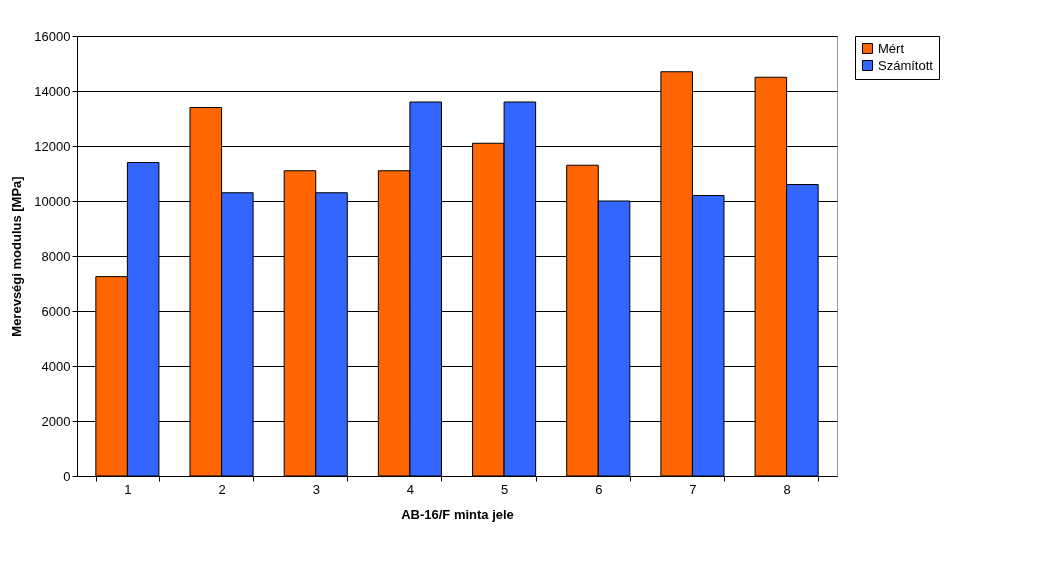 Image resolution: width=1039 pixels, height=581 pixels. What do you see at coordinates (787, 489) in the screenshot?
I see `x-tick-label: 8` at bounding box center [787, 489].